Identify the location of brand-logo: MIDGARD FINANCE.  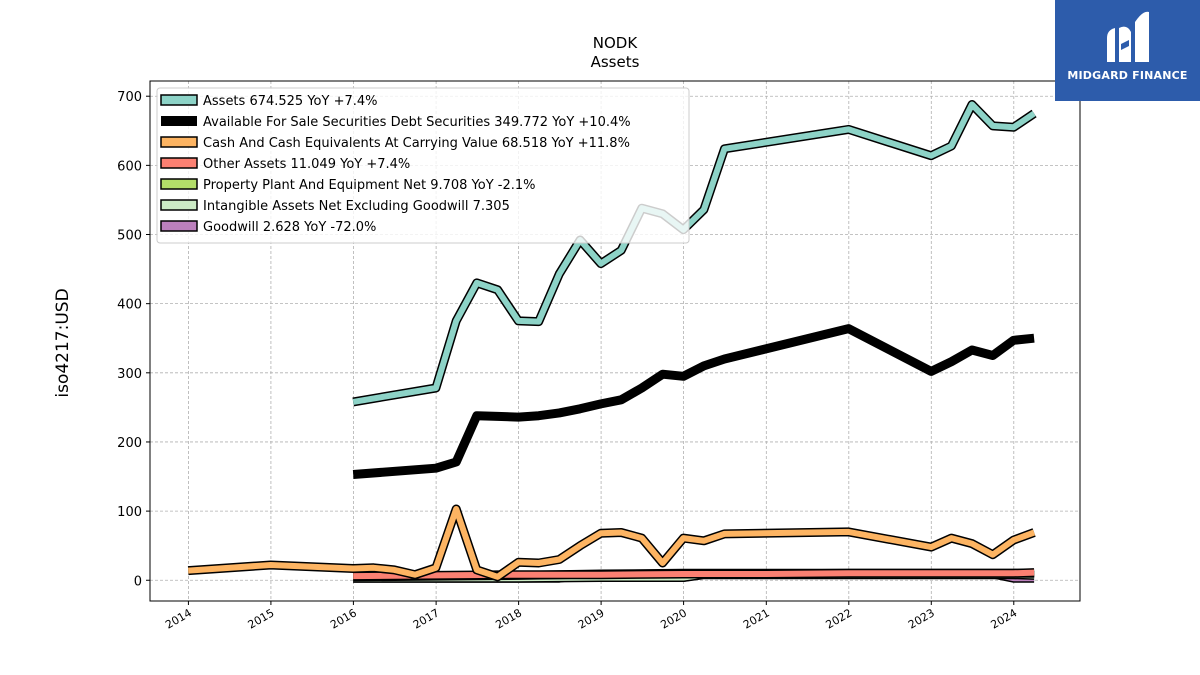
(1127, 50).